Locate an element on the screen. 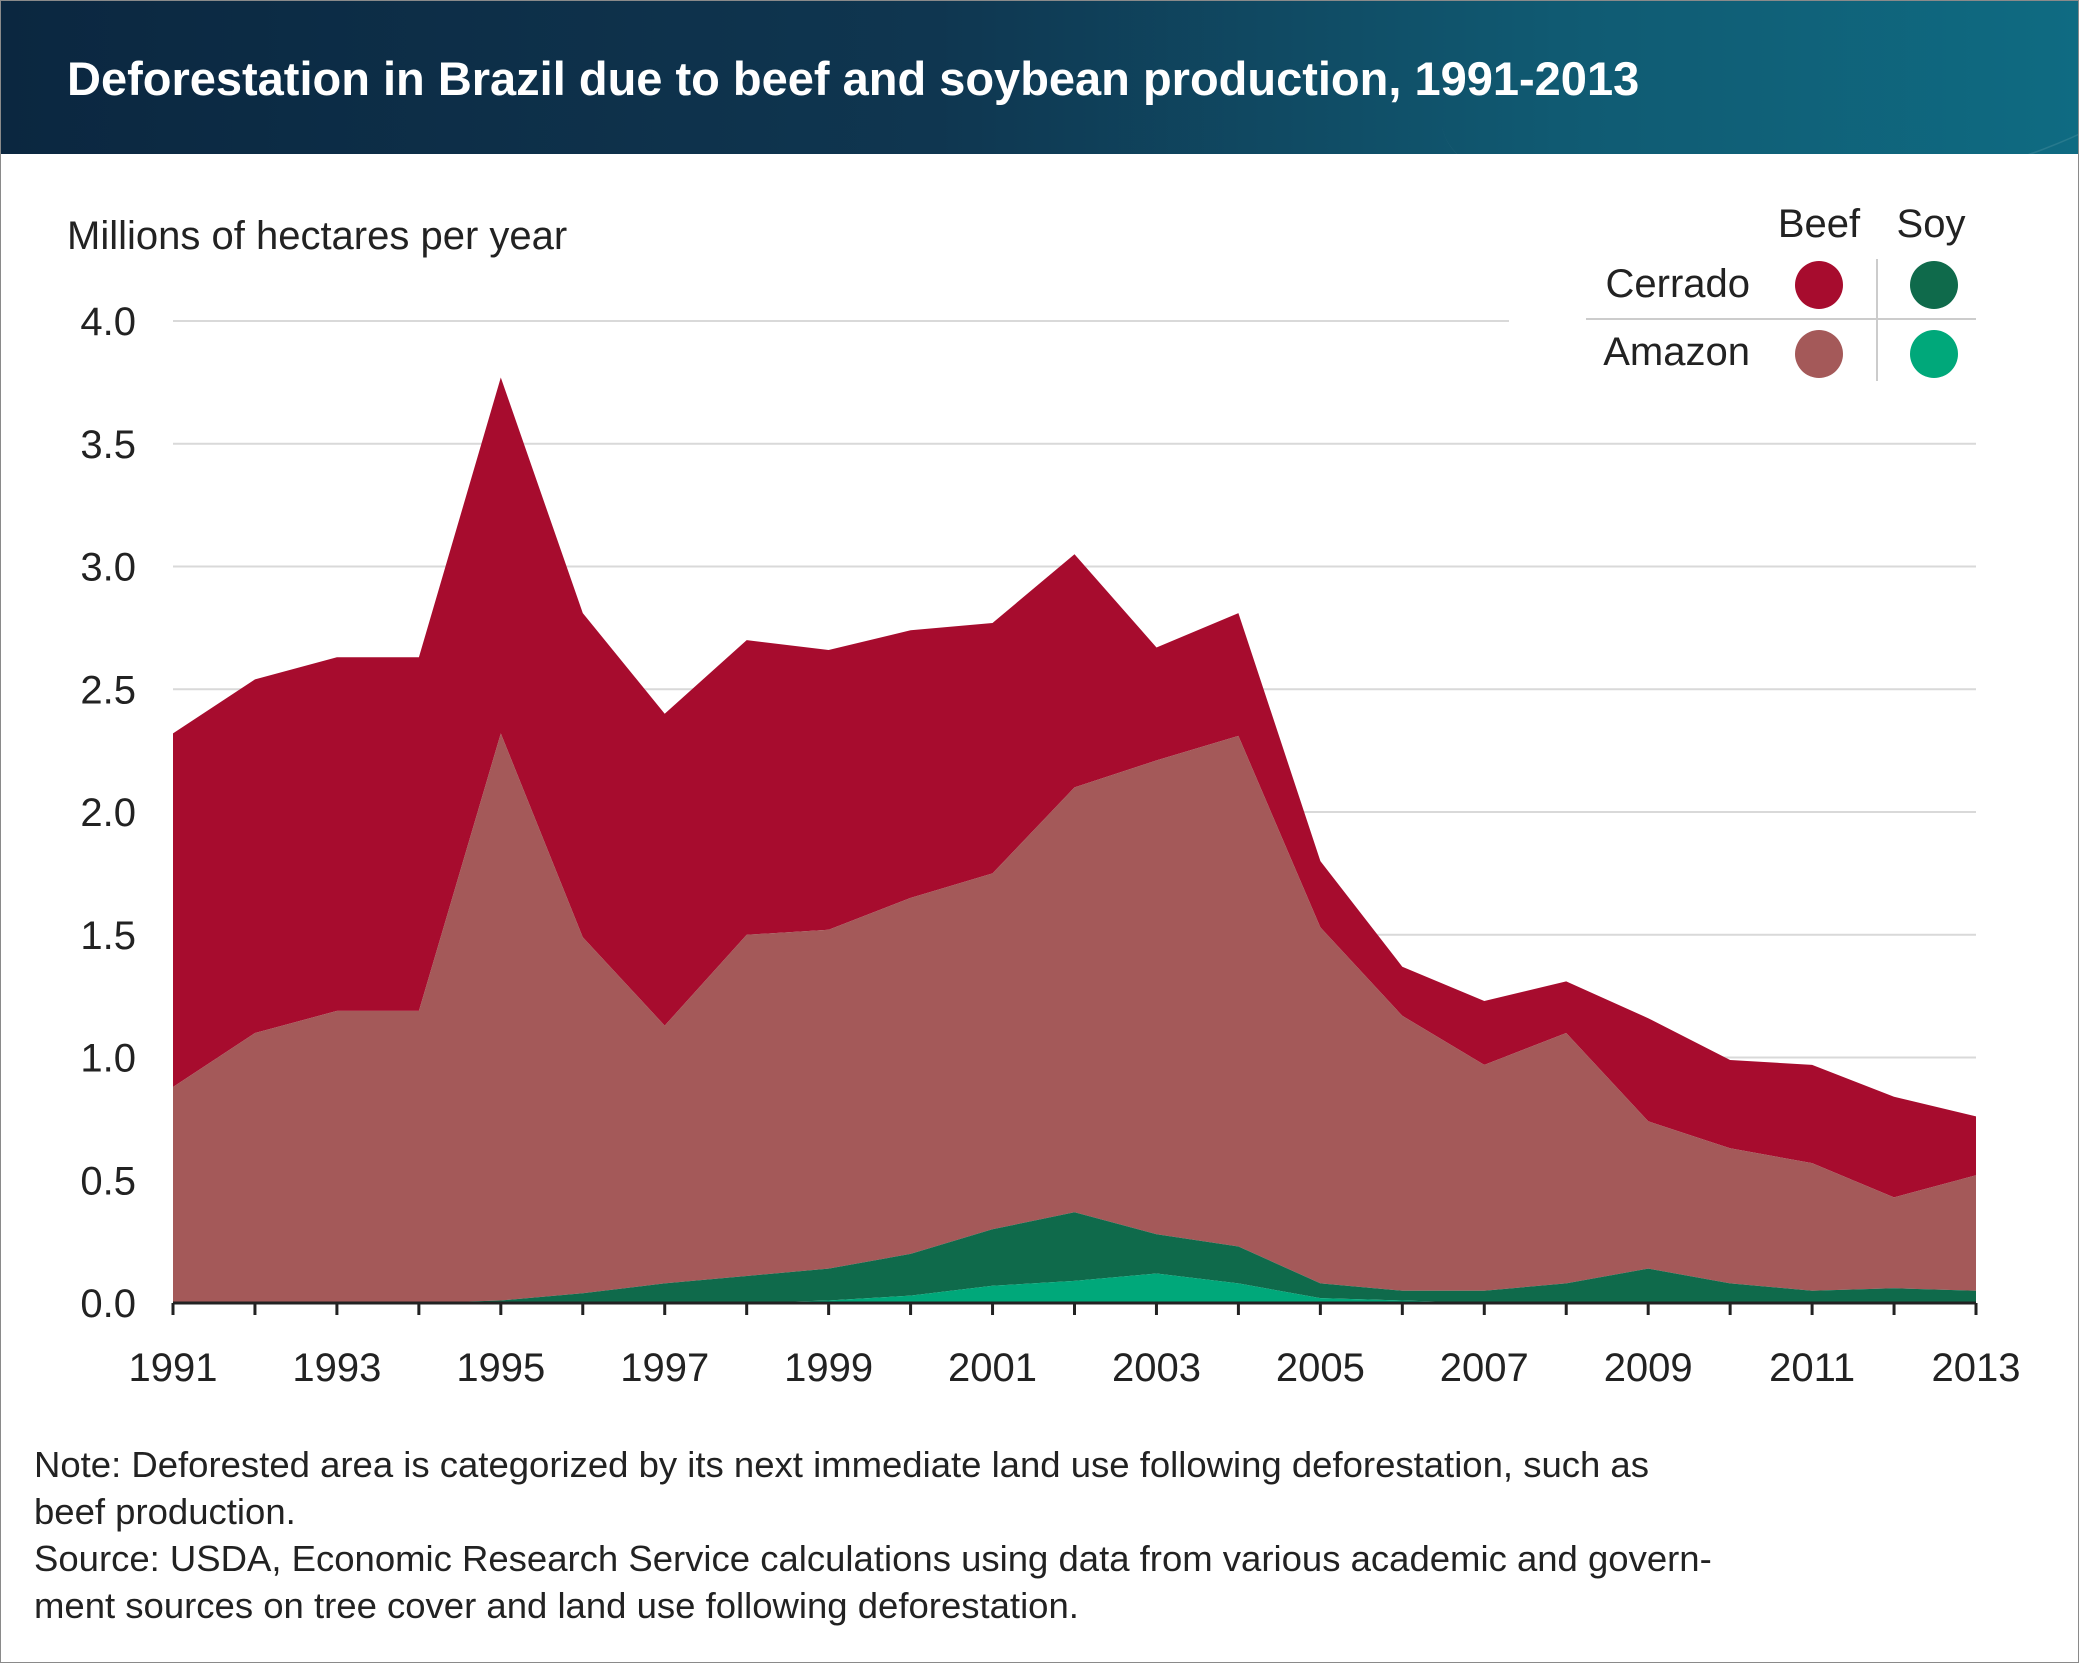  legend-header-soy: Soy is located at coordinates (1931, 224).